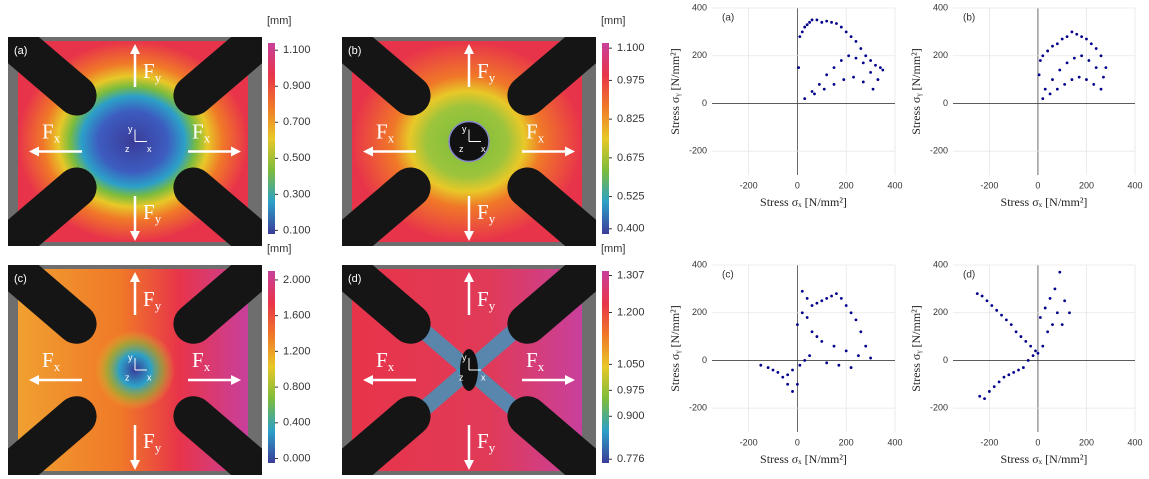 The height and width of the screenshot is (479, 1149). I want to click on colorbar-tick-label: 1.600, so click(297, 316).